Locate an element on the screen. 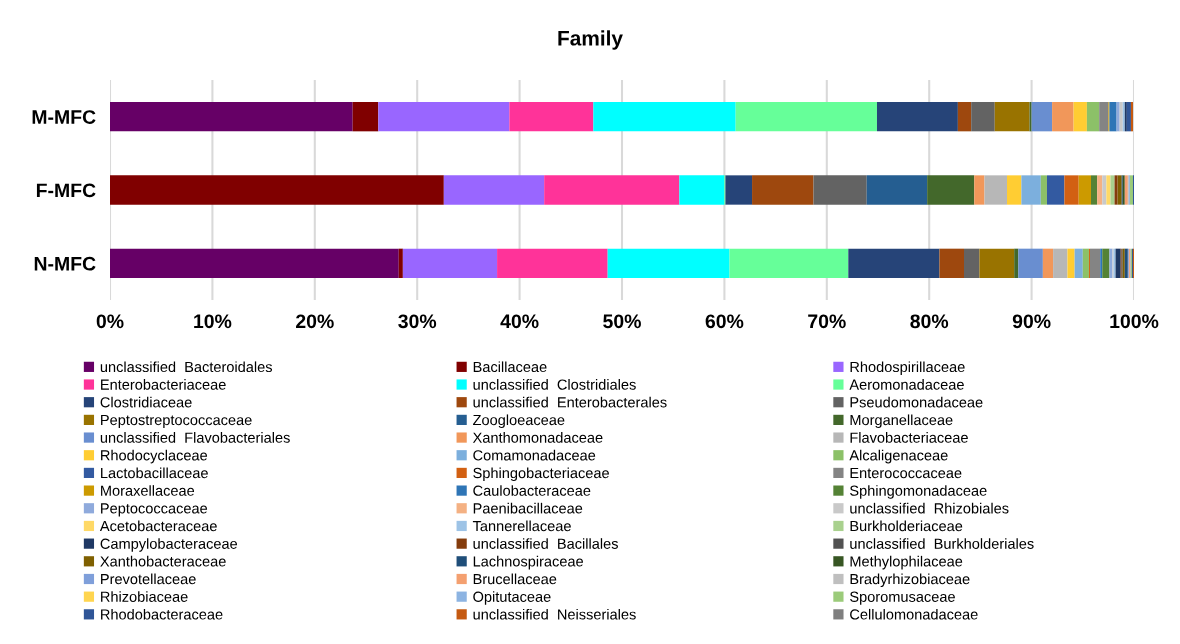  legend-label: Prevotellaceae is located at coordinates (148, 579).